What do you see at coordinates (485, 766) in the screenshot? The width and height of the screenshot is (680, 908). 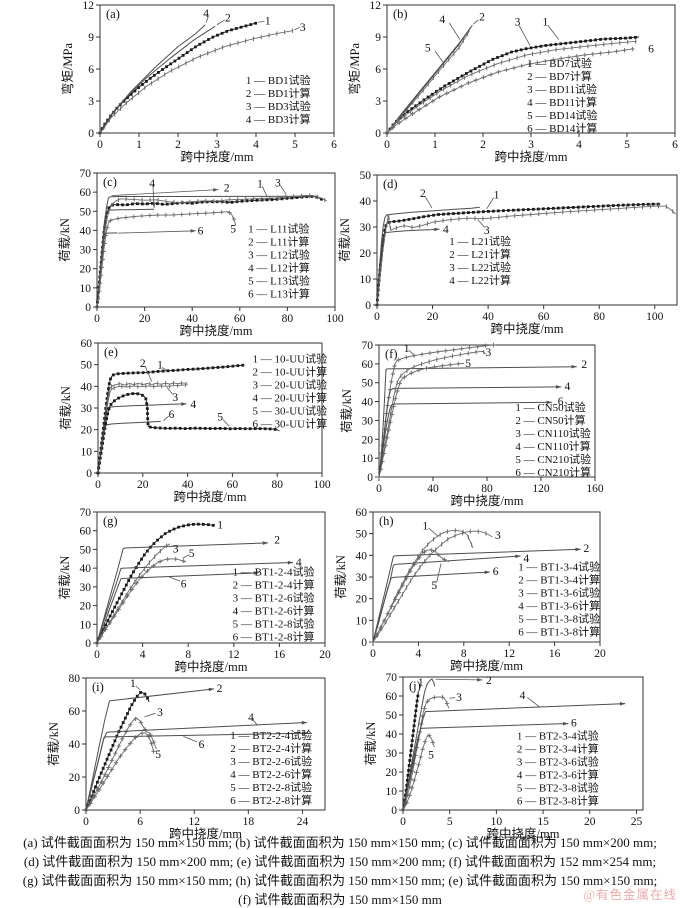 I see `series-BT2-3-8计算` at bounding box center [485, 766].